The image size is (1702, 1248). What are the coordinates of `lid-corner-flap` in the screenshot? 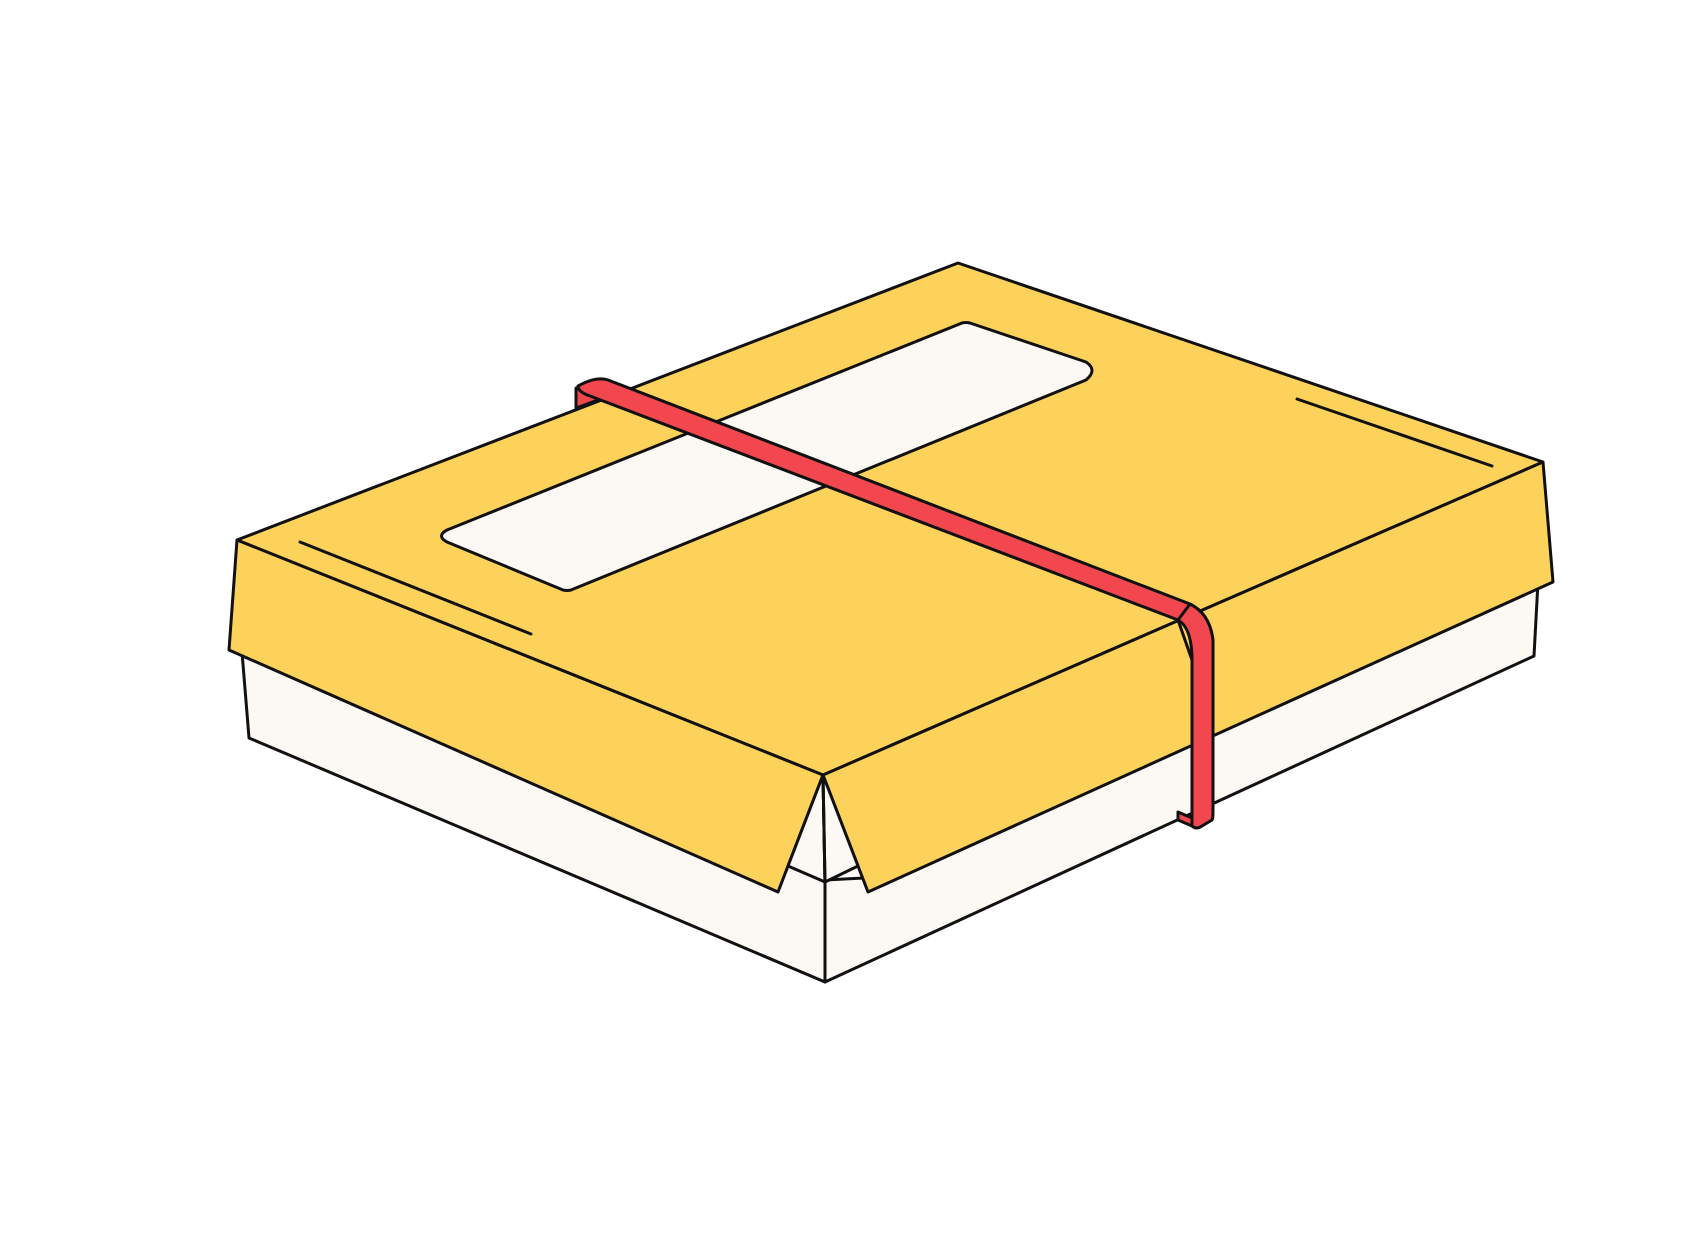 It's located at (823, 828).